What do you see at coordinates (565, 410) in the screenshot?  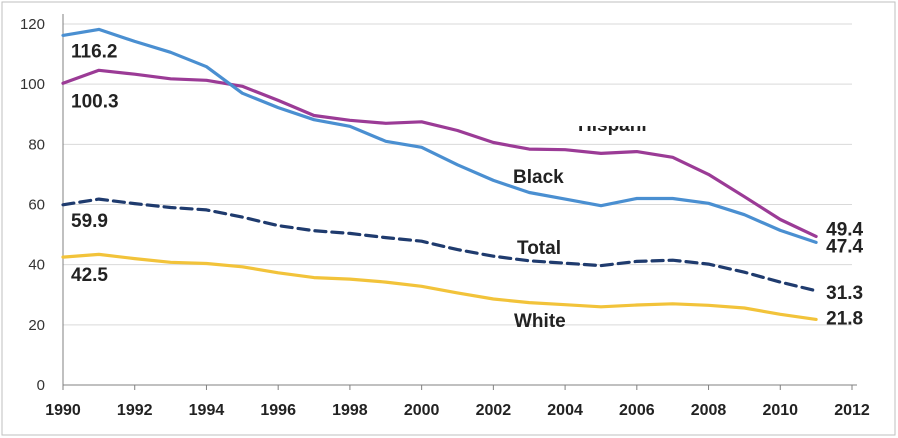 I see `x-tick-label: 2004` at bounding box center [565, 410].